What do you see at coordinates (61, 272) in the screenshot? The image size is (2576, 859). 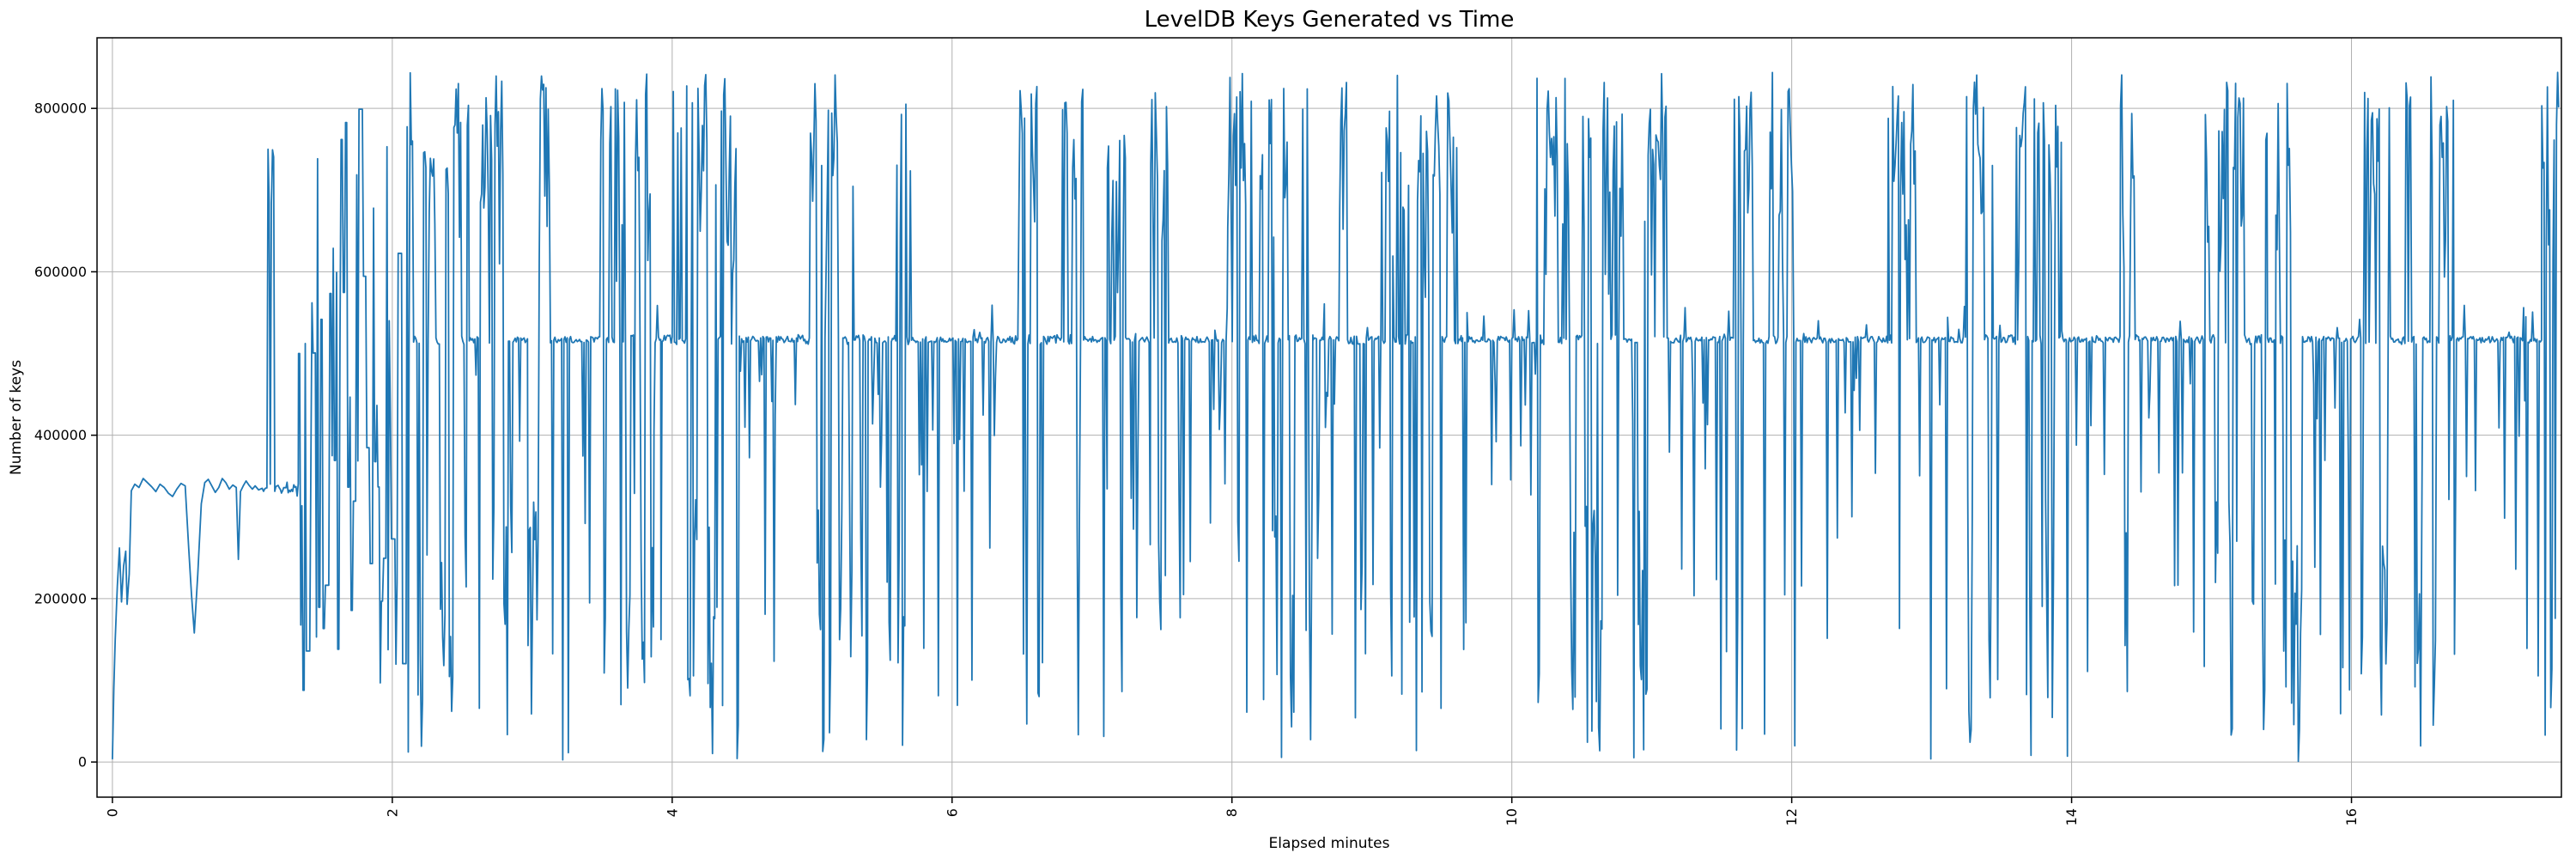 I see `y-tick-label: 600000` at bounding box center [61, 272].